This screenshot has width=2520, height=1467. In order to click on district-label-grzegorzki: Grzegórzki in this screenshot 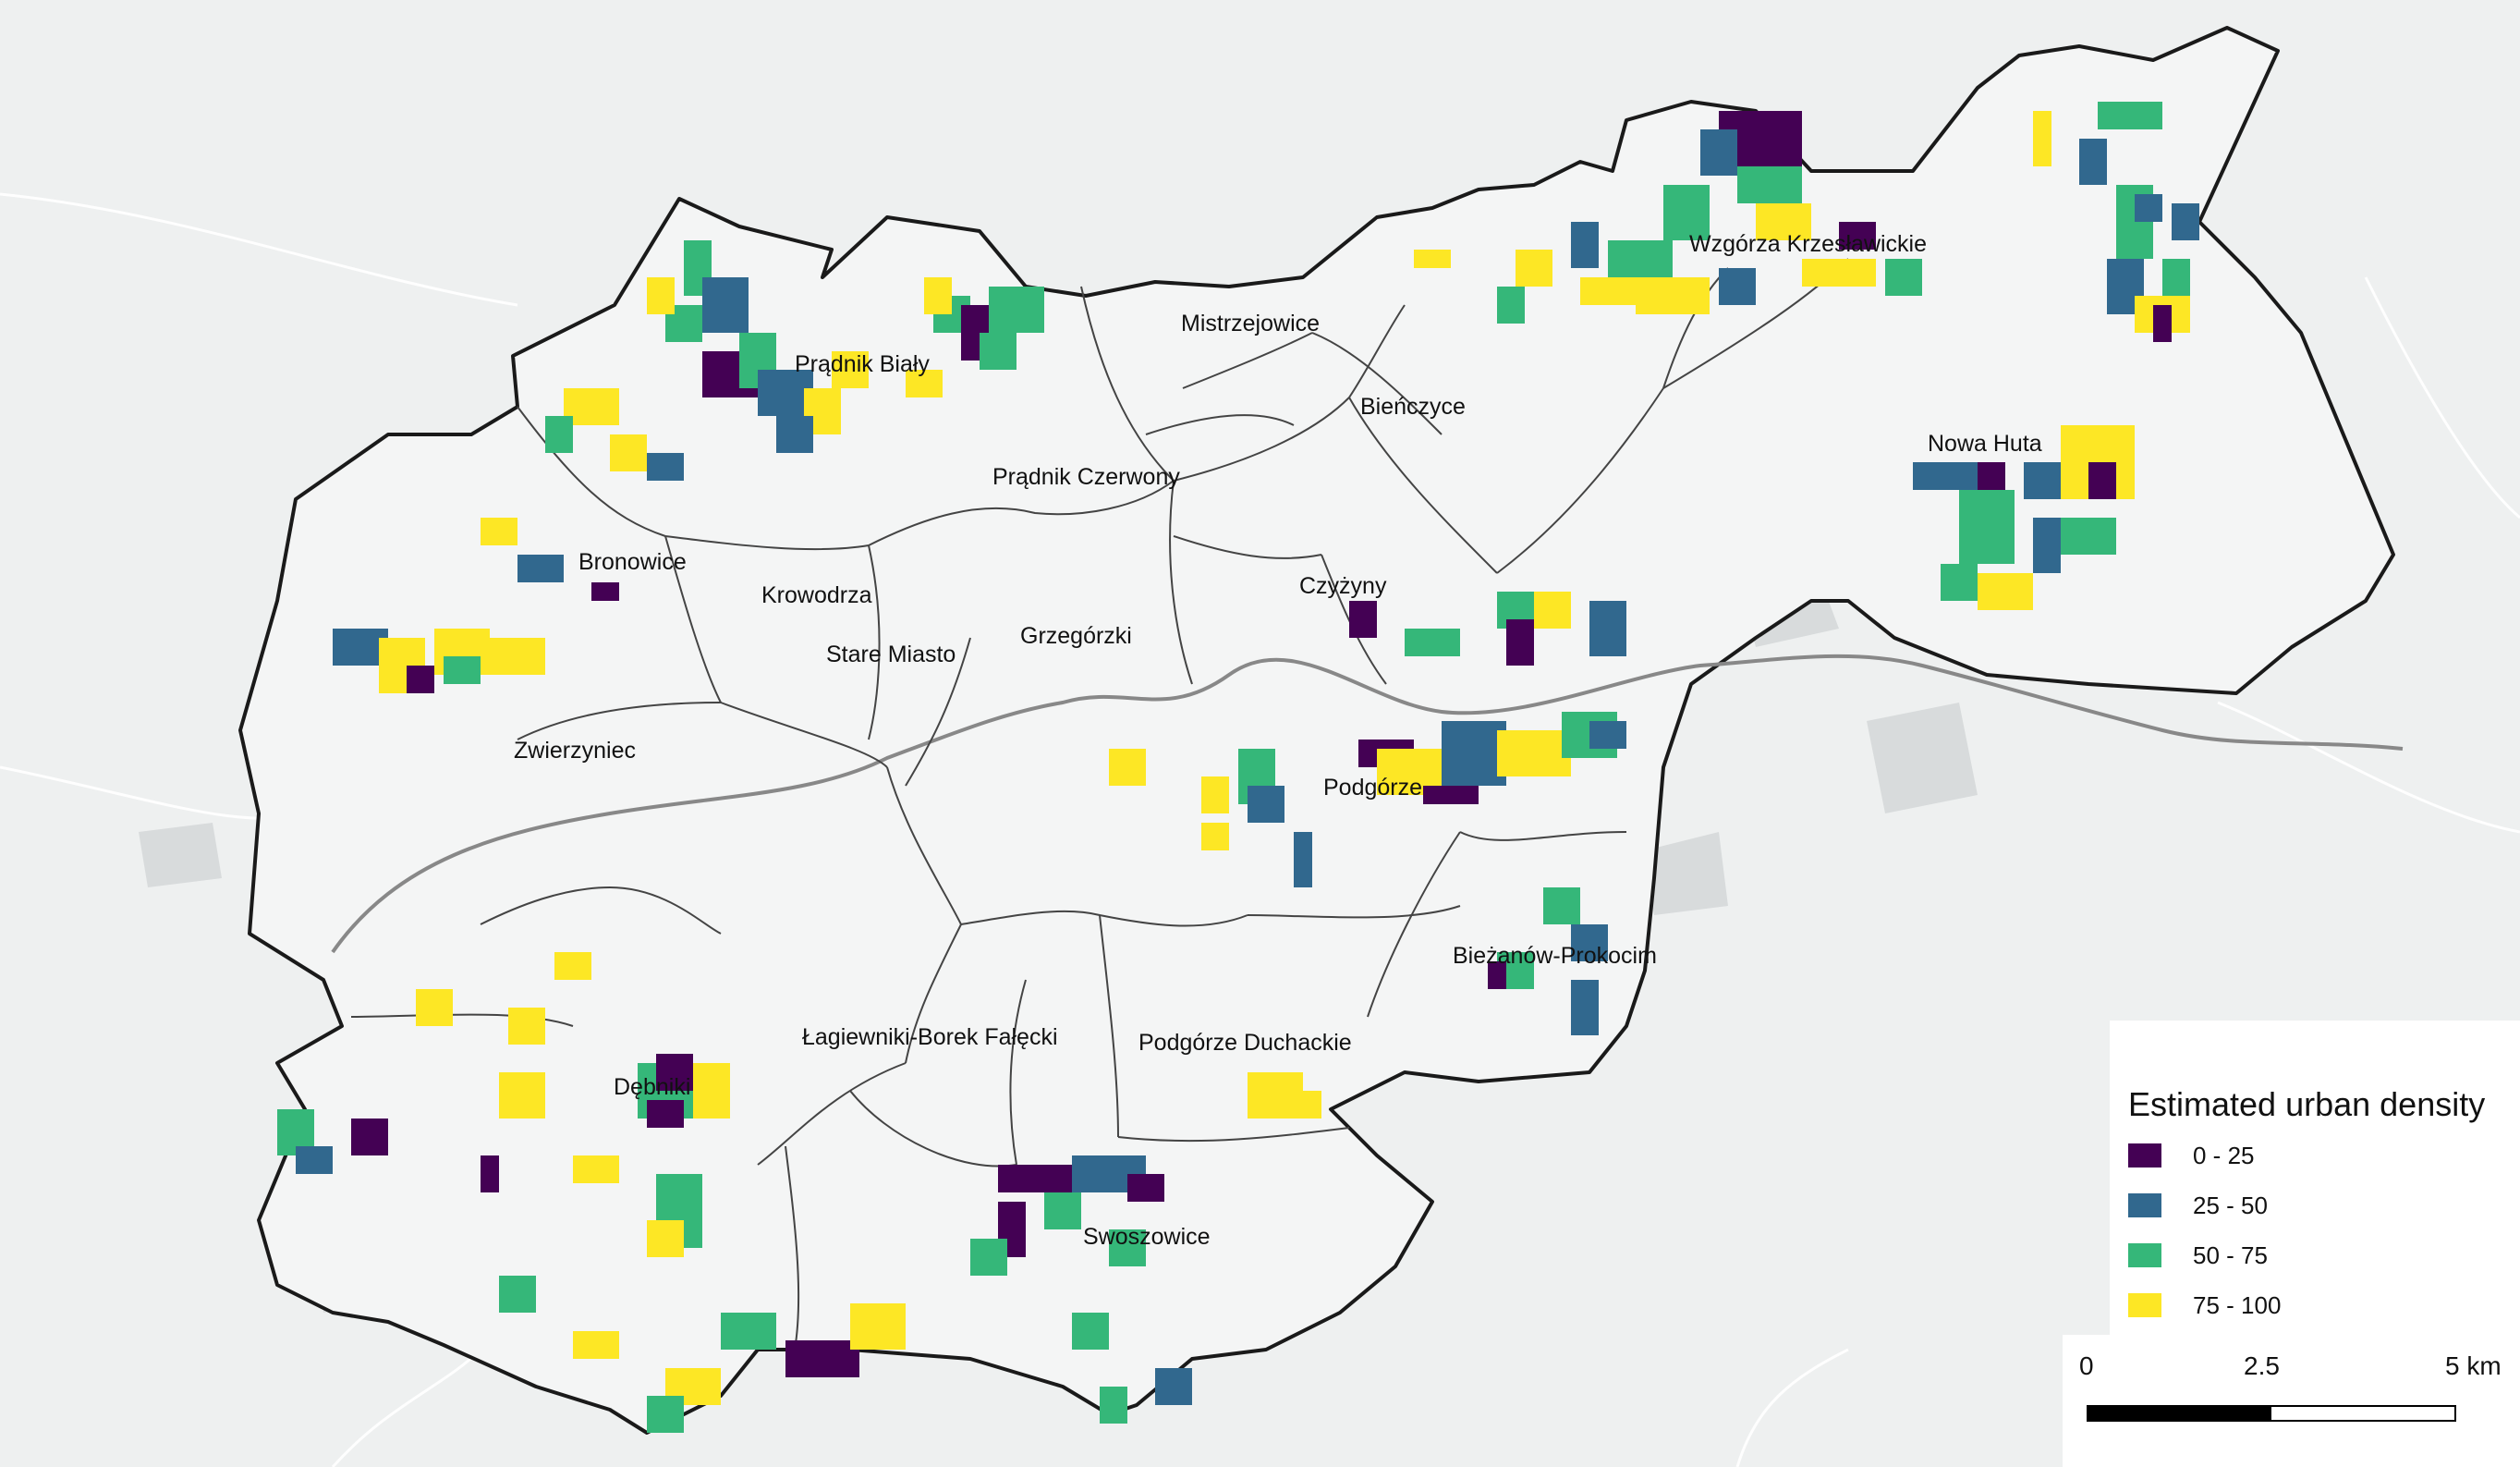, I will do `click(1076, 636)`.